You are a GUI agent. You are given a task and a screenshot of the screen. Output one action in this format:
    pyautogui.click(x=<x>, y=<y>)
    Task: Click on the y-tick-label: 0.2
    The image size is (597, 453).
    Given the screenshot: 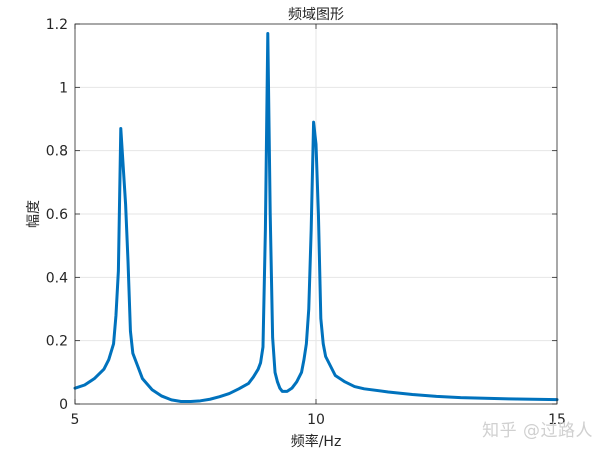 What is the action you would take?
    pyautogui.click(x=57, y=342)
    